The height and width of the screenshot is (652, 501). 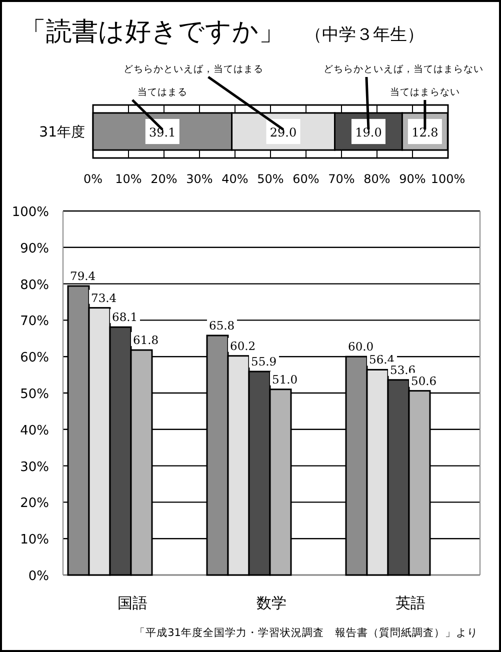 I want to click on chart-subtitle: （中学３年生）, so click(x=364, y=35).